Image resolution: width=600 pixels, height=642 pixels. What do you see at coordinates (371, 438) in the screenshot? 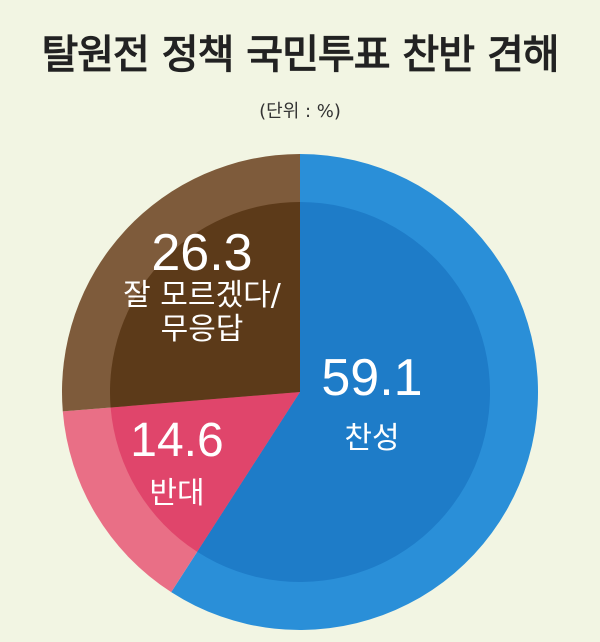
I see `slice-name-label-0: 찬성` at bounding box center [371, 438].